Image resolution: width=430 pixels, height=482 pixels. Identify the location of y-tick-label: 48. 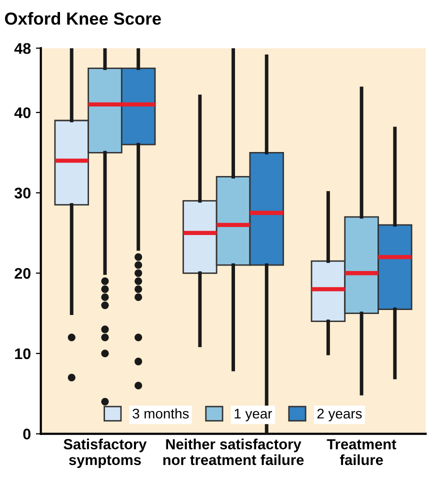
(22, 48).